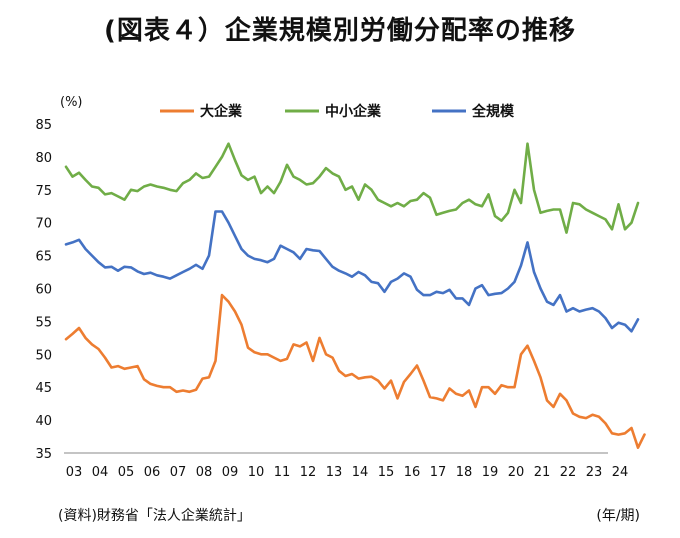 Image resolution: width=680 pixels, height=538 pixels. I want to click on x-tick-label: 15, so click(386, 472).